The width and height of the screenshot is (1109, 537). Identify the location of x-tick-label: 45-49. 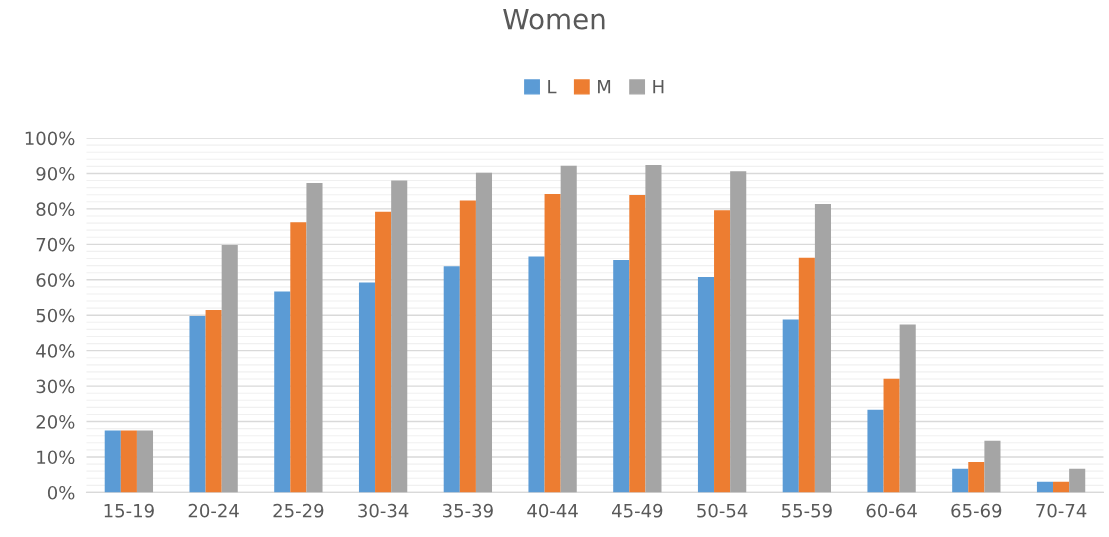
(637, 510).